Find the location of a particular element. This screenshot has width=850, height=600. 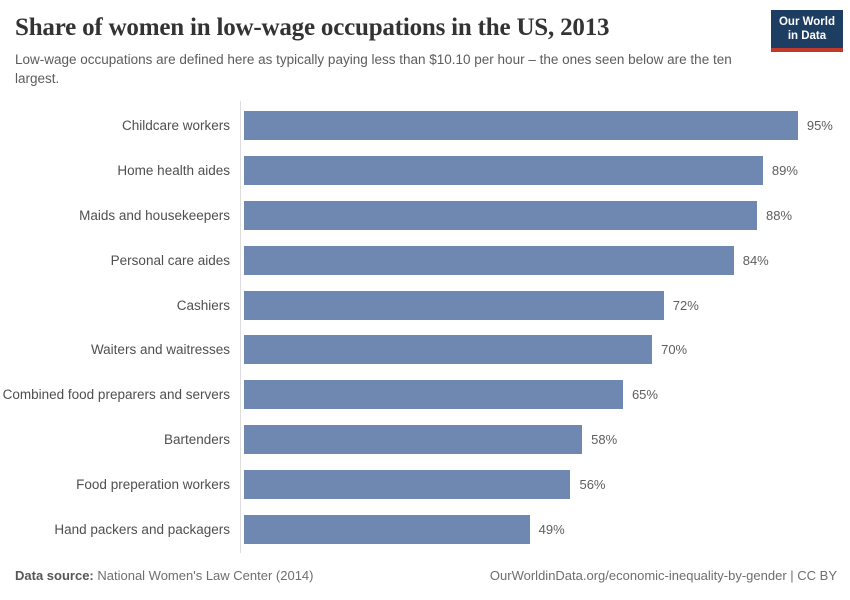

bar-row: Waiters and waitresses 70% is located at coordinates (425, 349).